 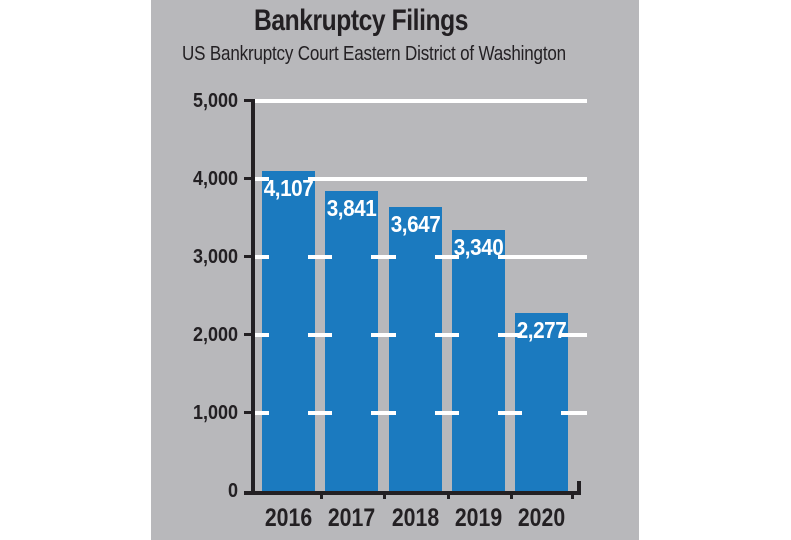 What do you see at coordinates (579, 486) in the screenshot?
I see `x-axis-end-cap` at bounding box center [579, 486].